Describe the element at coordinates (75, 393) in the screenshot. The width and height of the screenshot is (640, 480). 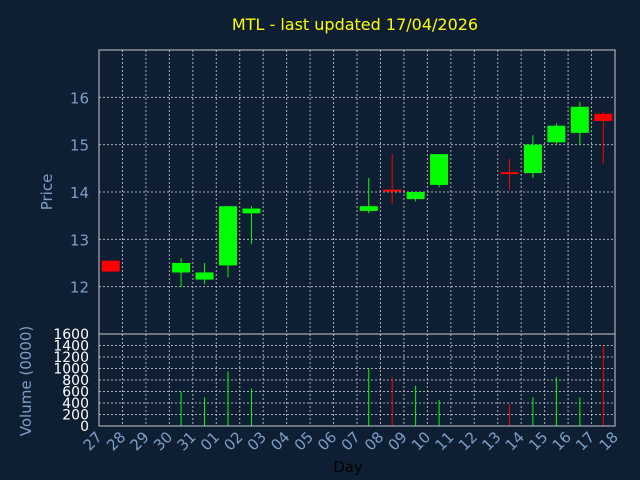
I see `volume-tick-label: 600` at that location.